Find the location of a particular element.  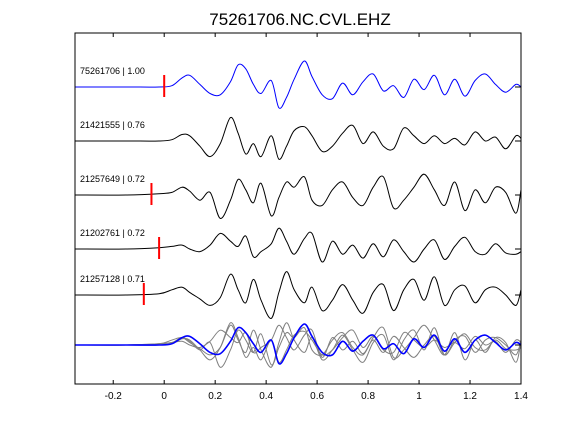

x-tick-label-3: 0.4 is located at coordinates (266, 396).